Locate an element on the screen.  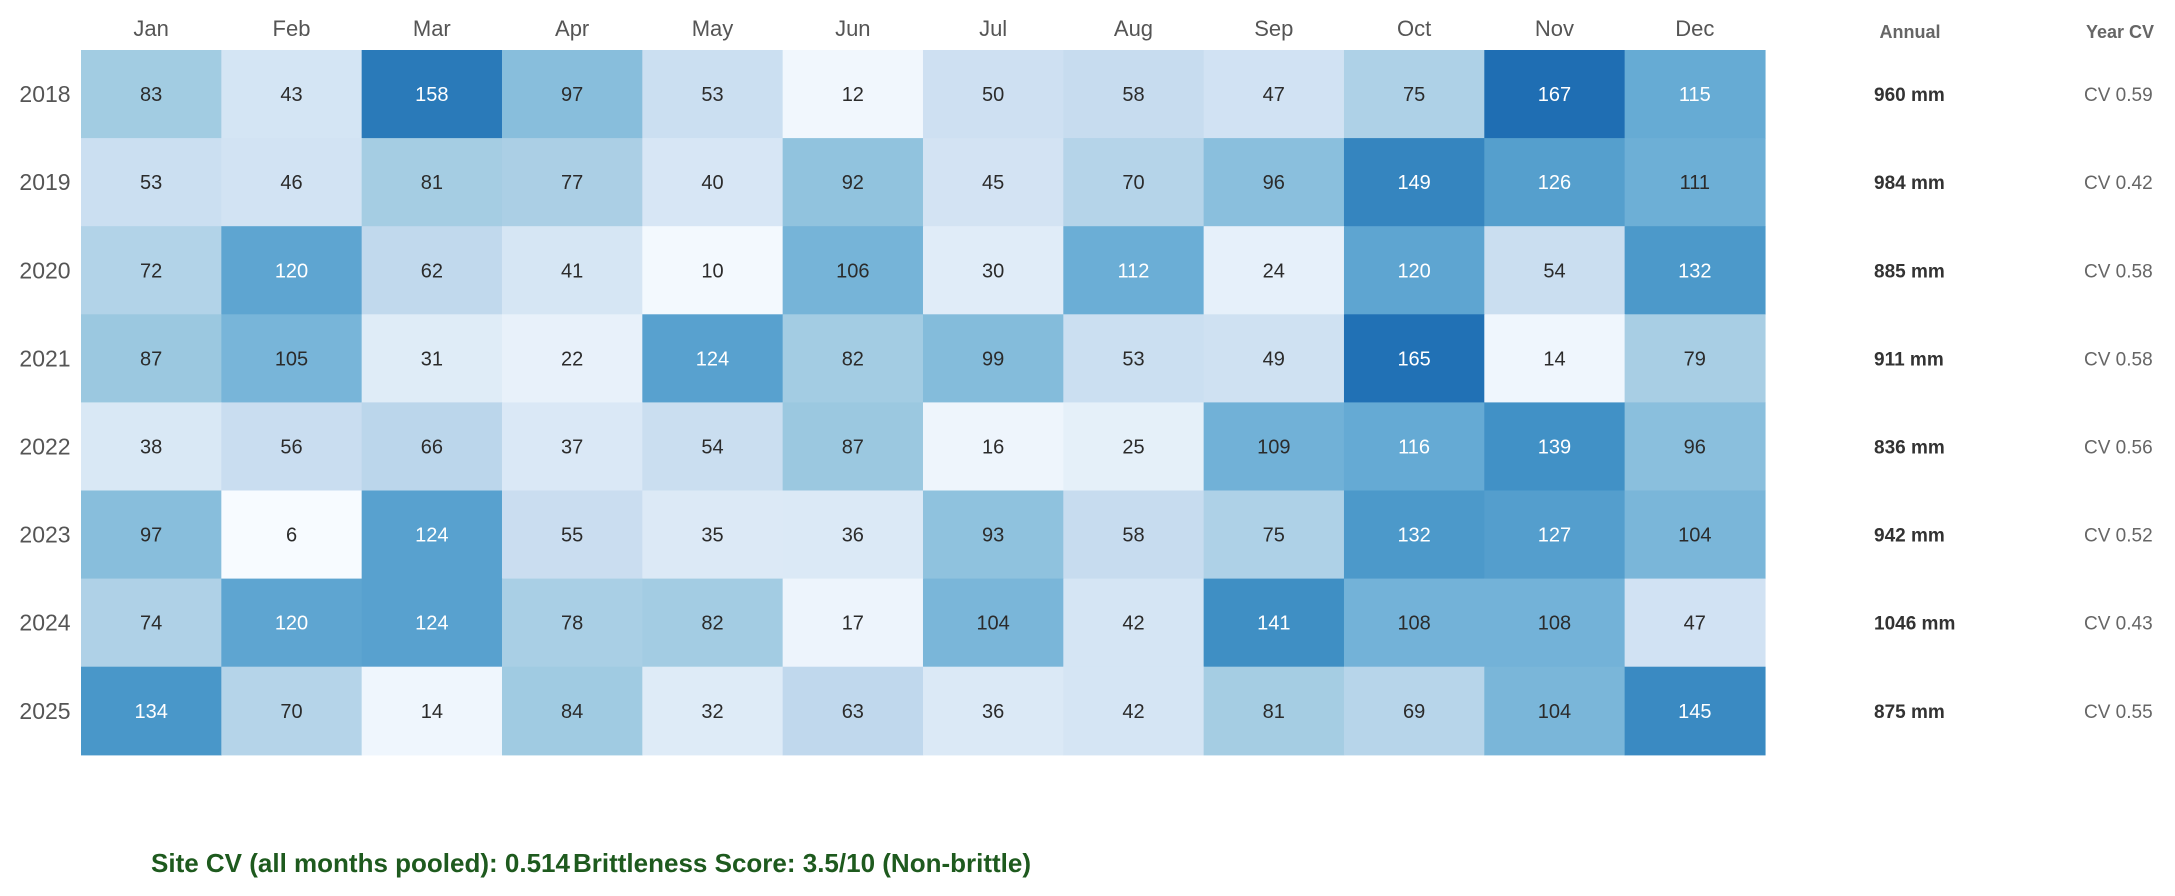
year-label-2019: 2019 is located at coordinates (44, 182).